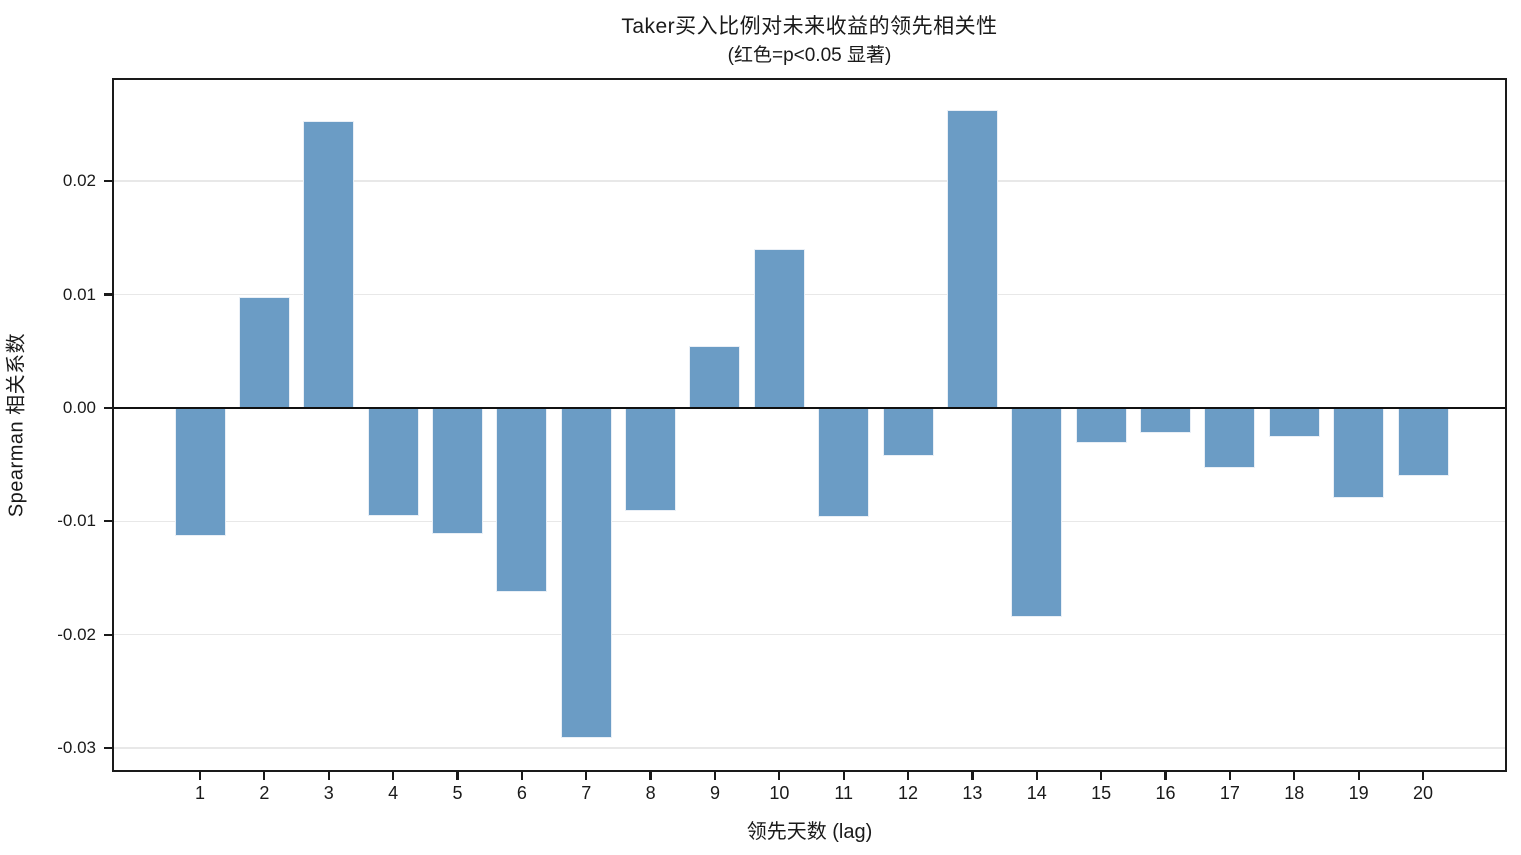 Image resolution: width=1521 pixels, height=855 pixels. What do you see at coordinates (521, 793) in the screenshot?
I see `x-tick-label-6: 6` at bounding box center [521, 793].